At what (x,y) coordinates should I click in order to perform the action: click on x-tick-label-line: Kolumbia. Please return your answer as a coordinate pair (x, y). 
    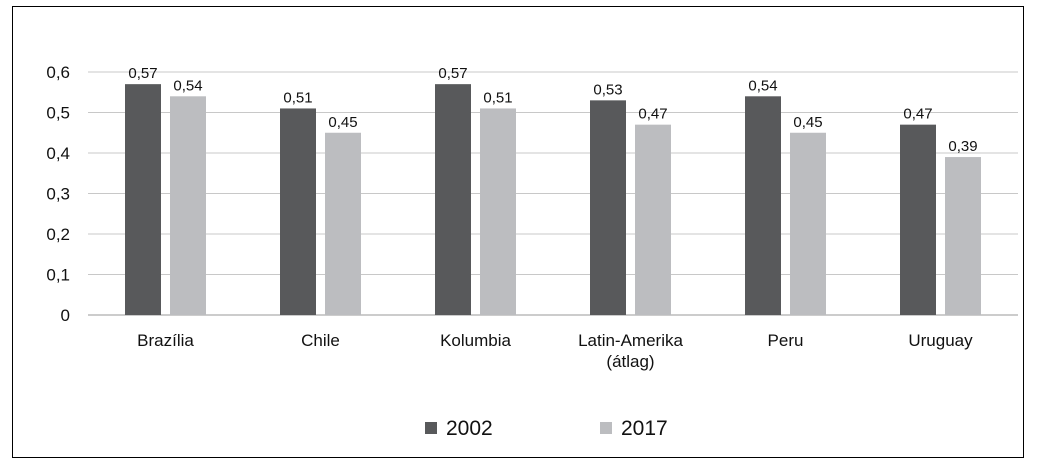
    Looking at the image, I should click on (475, 340).